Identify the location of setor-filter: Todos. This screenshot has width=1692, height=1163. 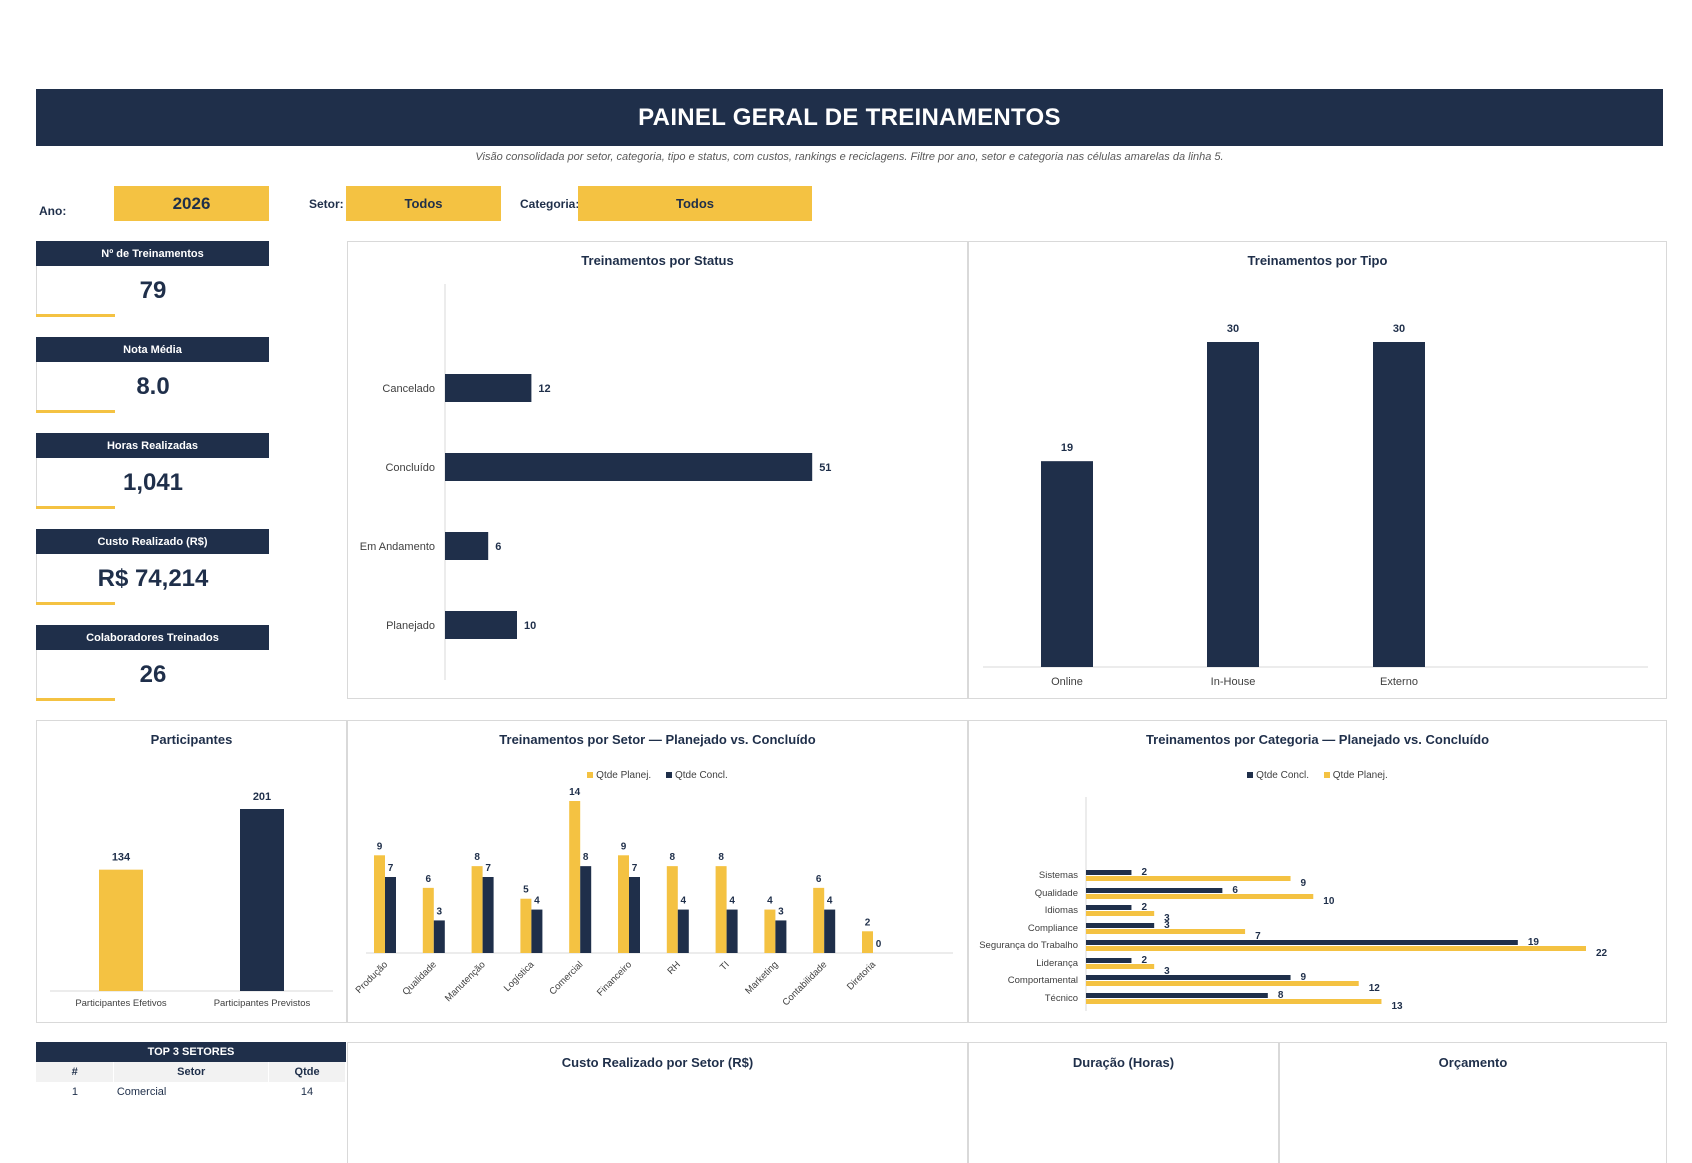
(423, 203).